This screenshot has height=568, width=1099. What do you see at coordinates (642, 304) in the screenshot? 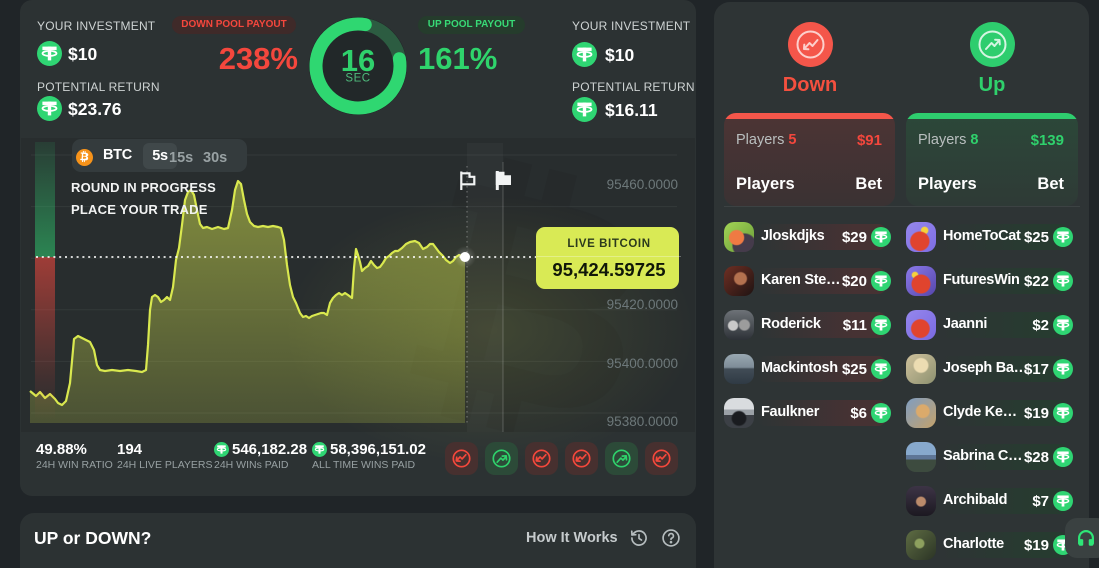
I see `svg-text: 95420.0000` at bounding box center [642, 304].